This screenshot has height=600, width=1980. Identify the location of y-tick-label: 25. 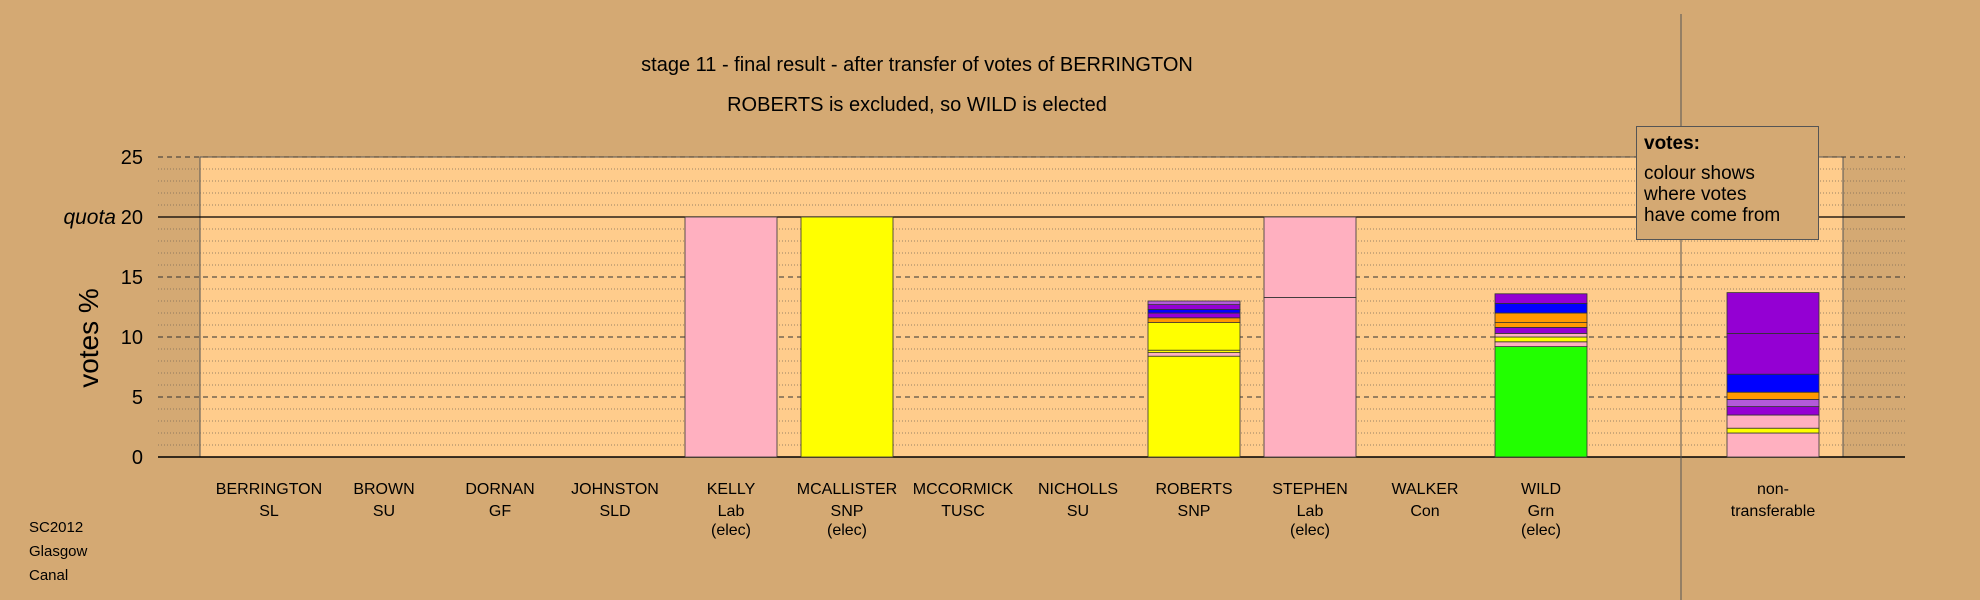
(132, 158).